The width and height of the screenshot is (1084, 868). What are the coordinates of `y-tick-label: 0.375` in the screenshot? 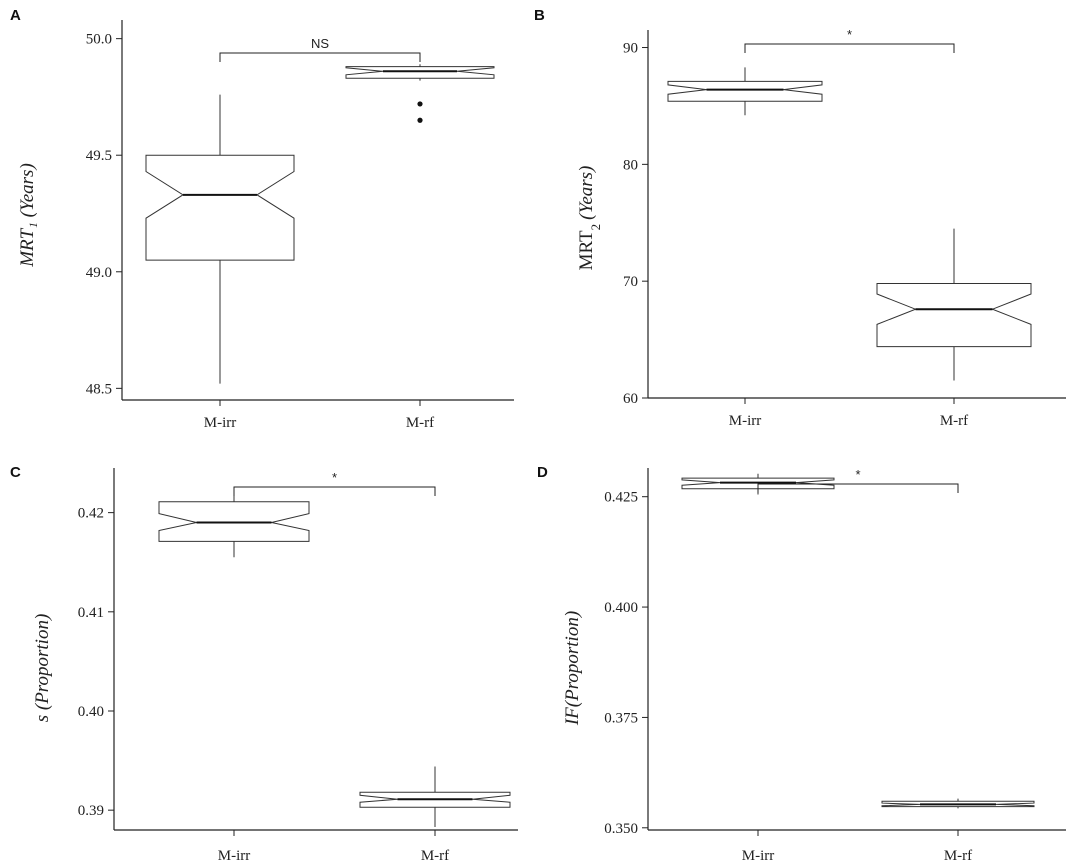 It's located at (621, 718).